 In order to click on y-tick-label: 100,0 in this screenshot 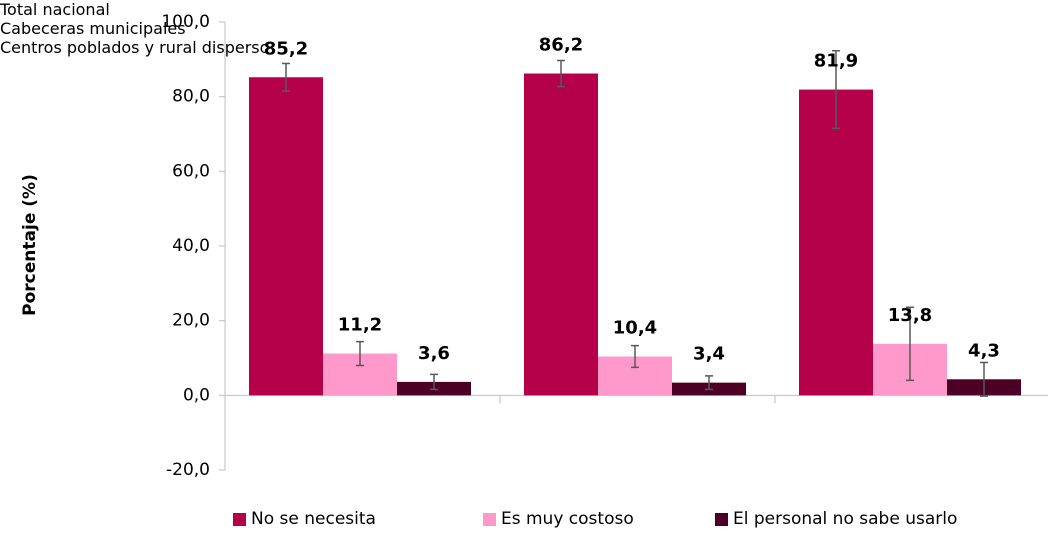, I will do `click(185, 22)`.